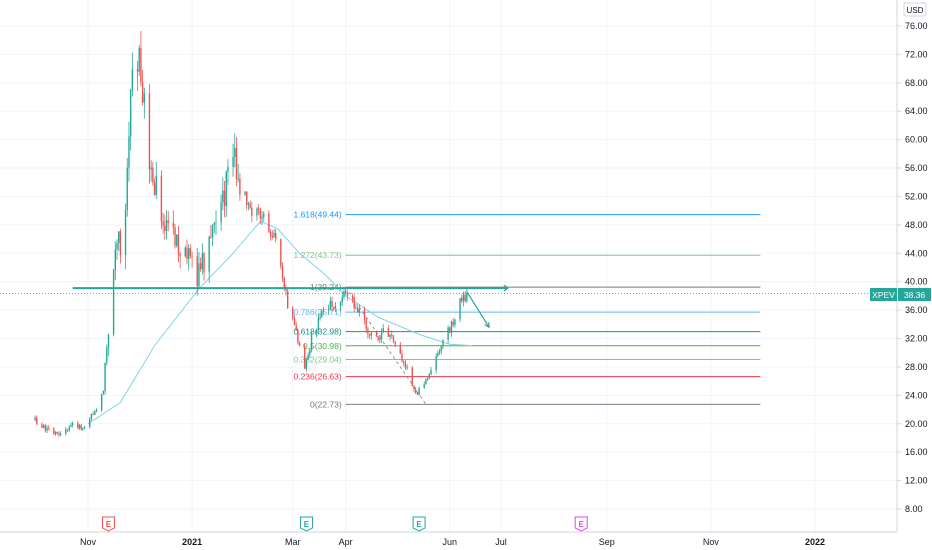  What do you see at coordinates (916, 54) in the screenshot?
I see `price-tick-label: 72.00` at bounding box center [916, 54].